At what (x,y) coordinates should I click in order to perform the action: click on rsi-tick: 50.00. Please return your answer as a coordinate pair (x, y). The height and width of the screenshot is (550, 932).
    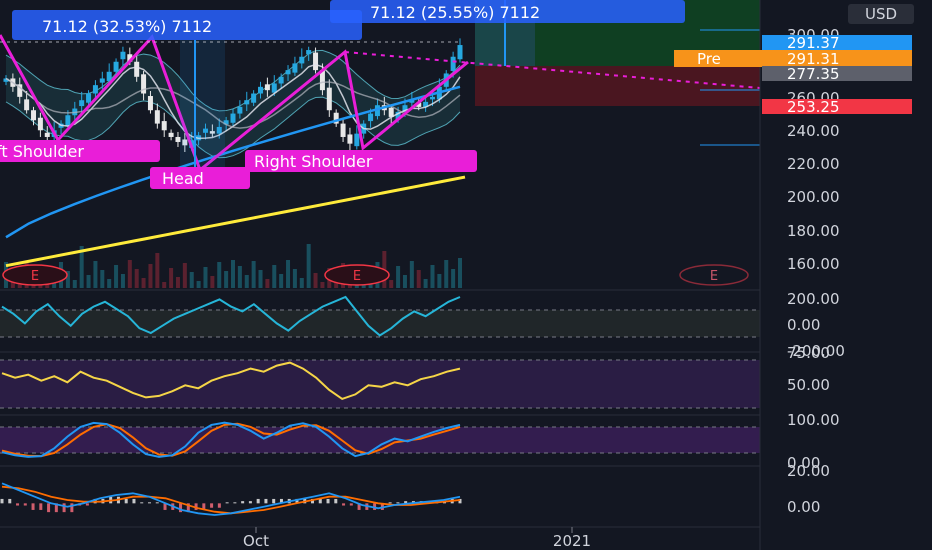
    Looking at the image, I should click on (808, 385).